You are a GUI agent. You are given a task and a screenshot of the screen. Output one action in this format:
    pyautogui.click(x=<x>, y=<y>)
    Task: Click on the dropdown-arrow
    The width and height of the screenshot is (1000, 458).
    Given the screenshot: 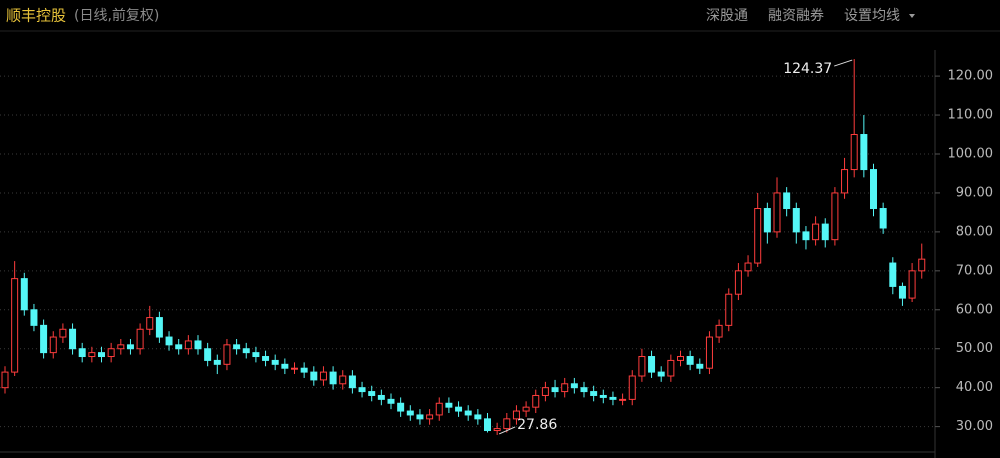 What is the action you would take?
    pyautogui.click(x=912, y=16)
    